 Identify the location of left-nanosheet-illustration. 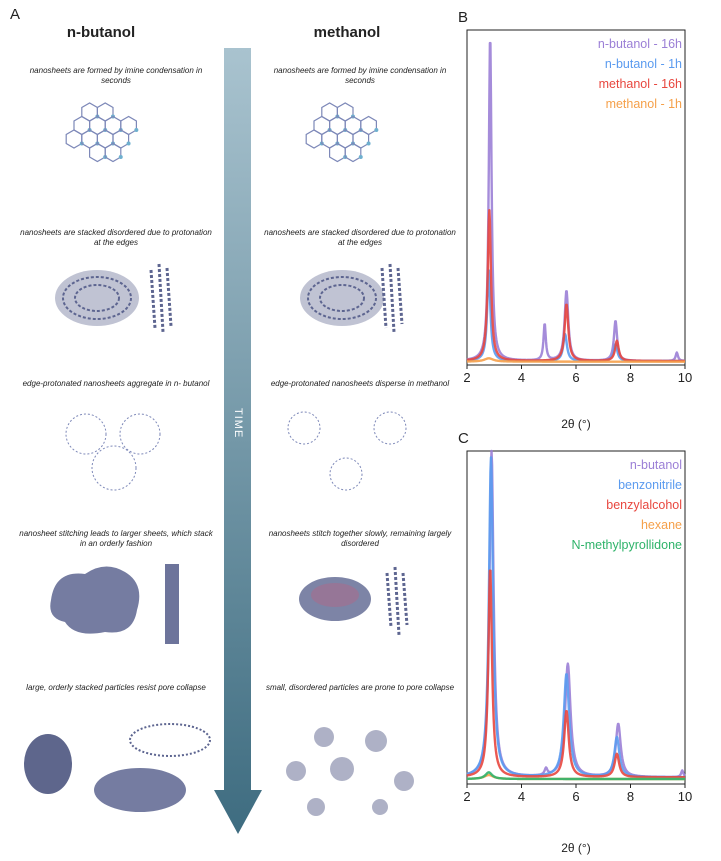
(102, 132).